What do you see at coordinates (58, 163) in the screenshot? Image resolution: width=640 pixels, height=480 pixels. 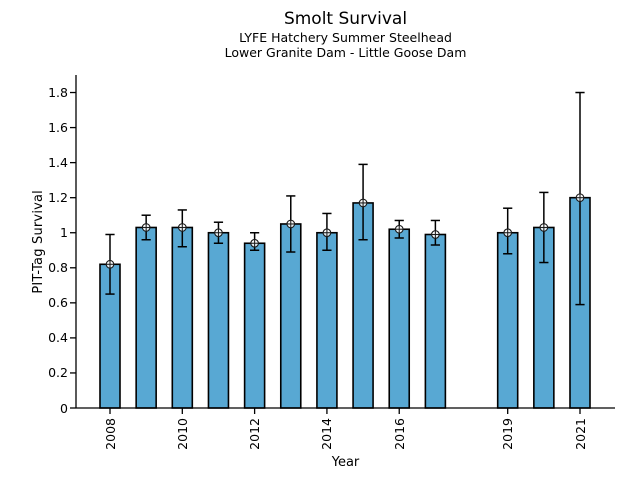 I see `y-tick-label-1.4: 1.4` at bounding box center [58, 163].